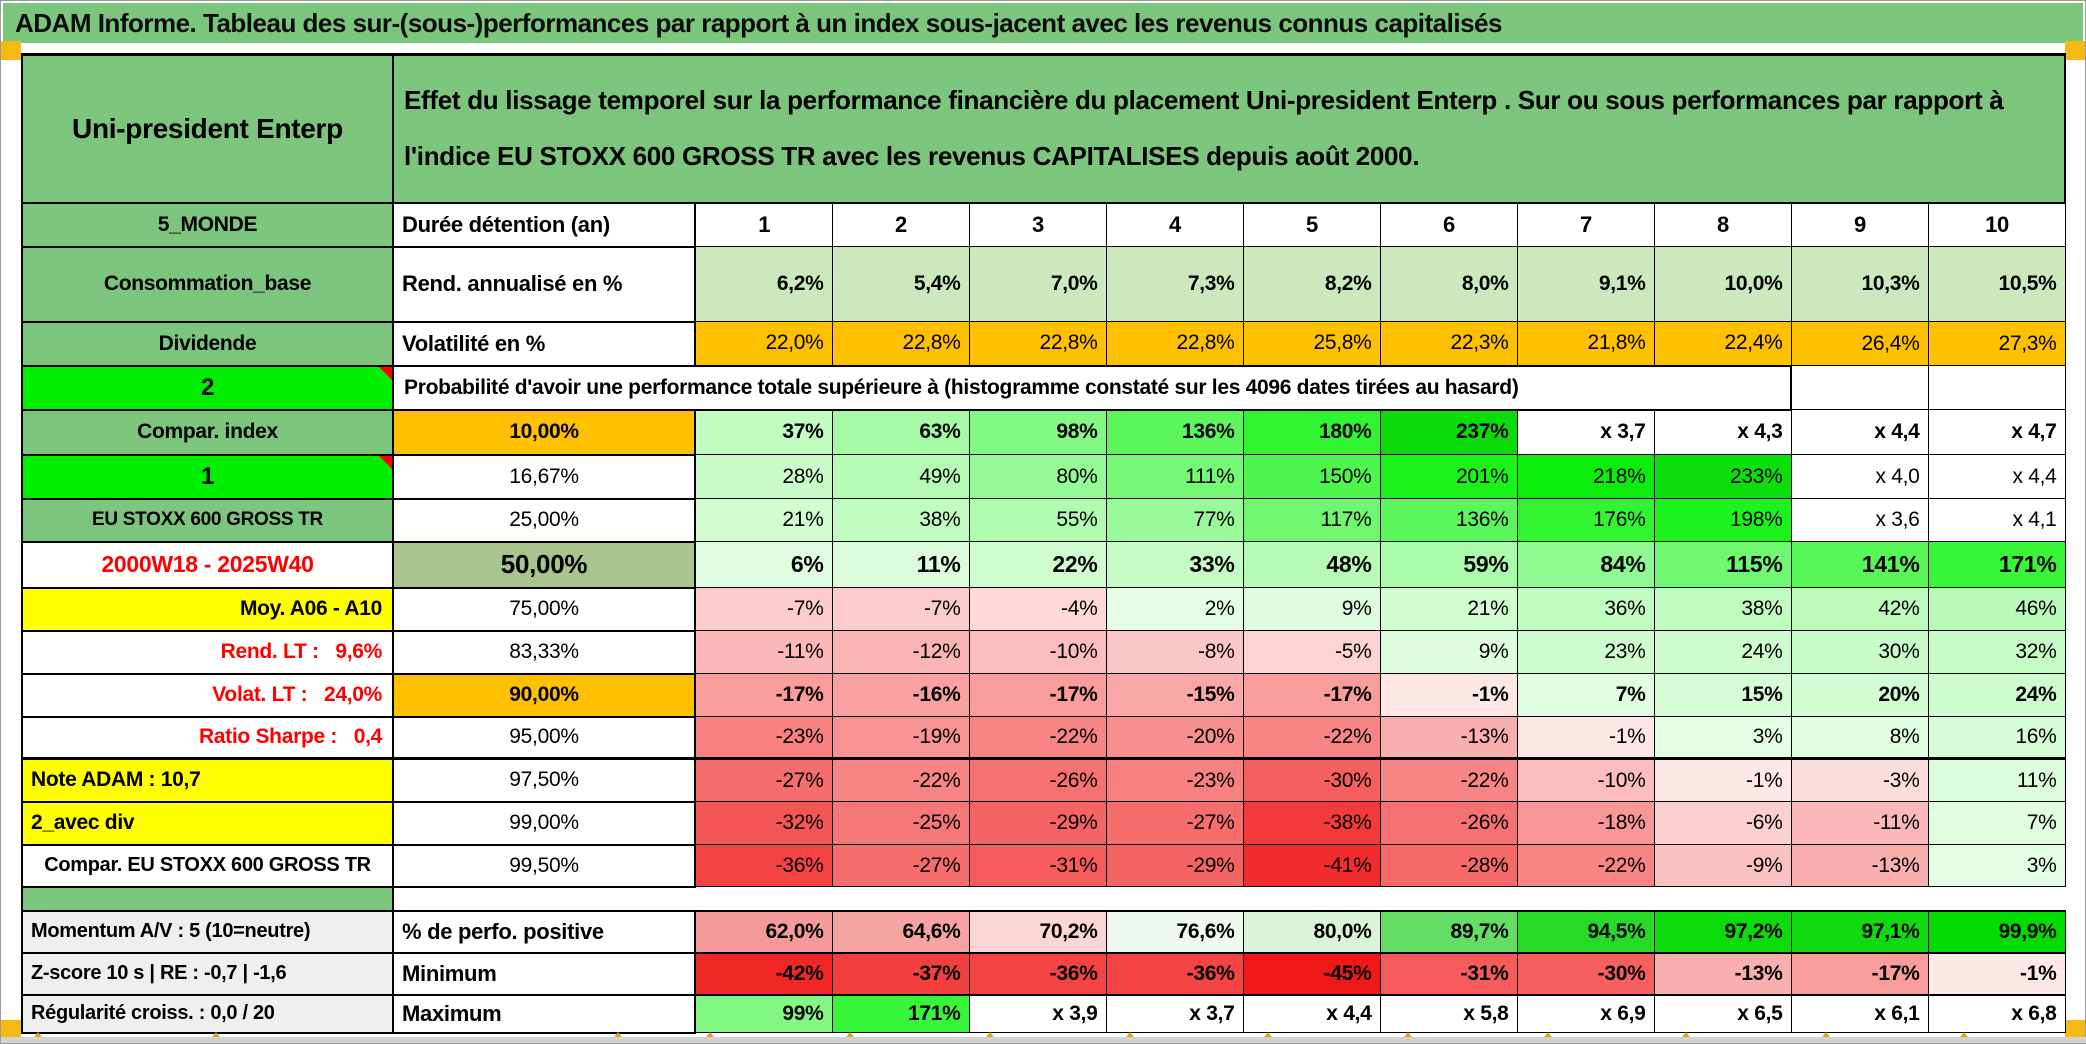 Image resolution: width=2086 pixels, height=1044 pixels. Describe the element at coordinates (1585, 695) in the screenshot. I see `cell: 7%` at that location.